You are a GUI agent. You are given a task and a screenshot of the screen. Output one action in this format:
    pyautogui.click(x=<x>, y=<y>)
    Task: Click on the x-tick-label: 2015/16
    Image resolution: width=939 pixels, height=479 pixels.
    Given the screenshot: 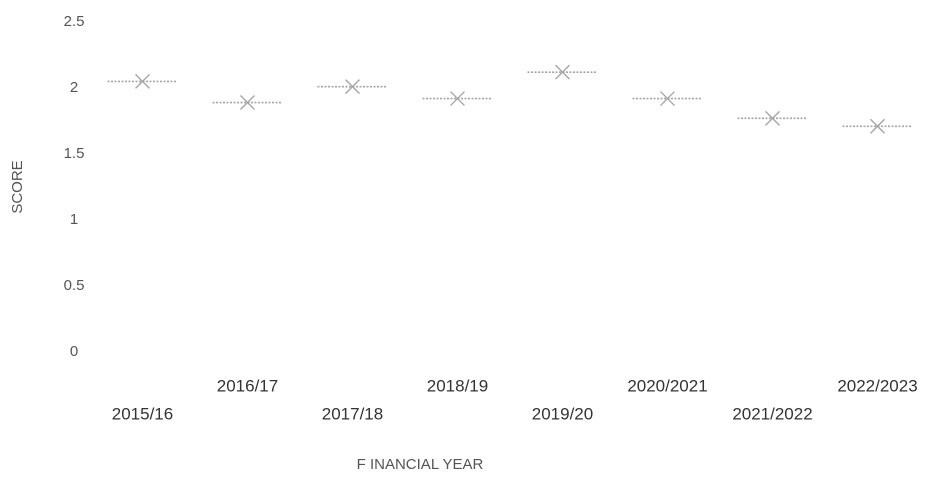 What is the action you would take?
    pyautogui.click(x=142, y=413)
    